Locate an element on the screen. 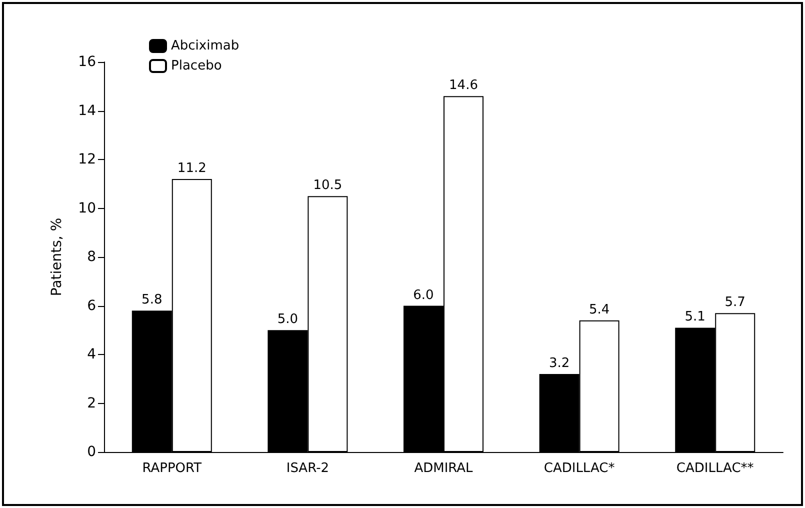  y-tick-label: 10 is located at coordinates (87, 208).